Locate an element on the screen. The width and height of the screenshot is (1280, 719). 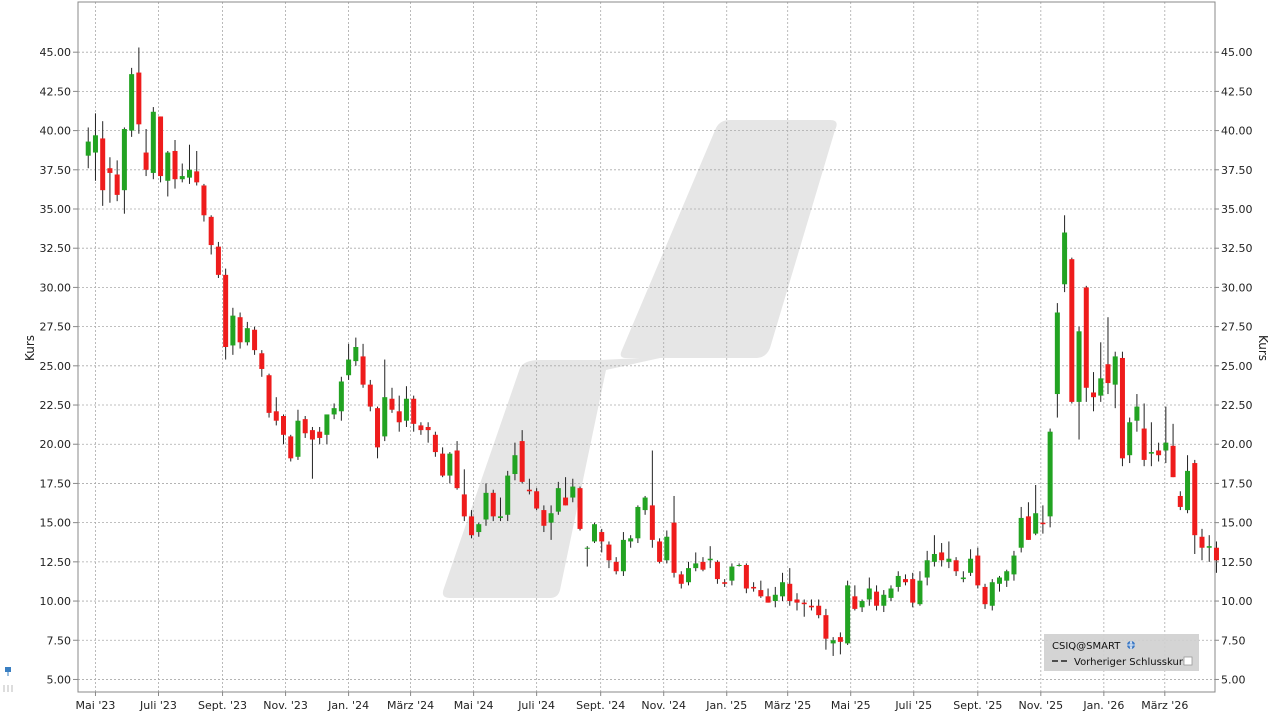
x-tick-label: Mai '24 is located at coordinates (474, 705).